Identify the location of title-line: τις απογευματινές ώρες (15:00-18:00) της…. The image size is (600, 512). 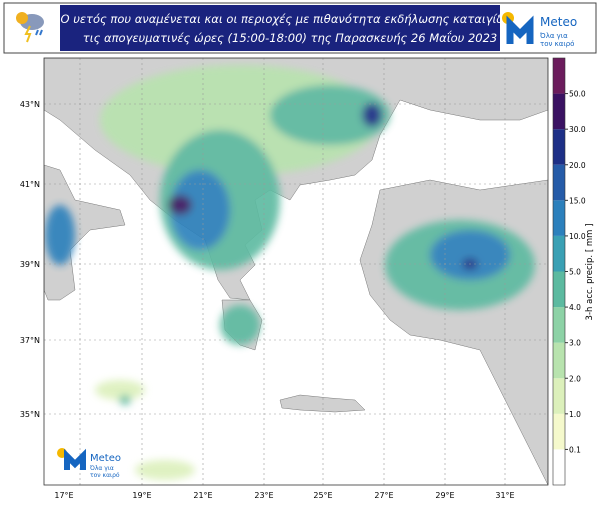
(290, 37).